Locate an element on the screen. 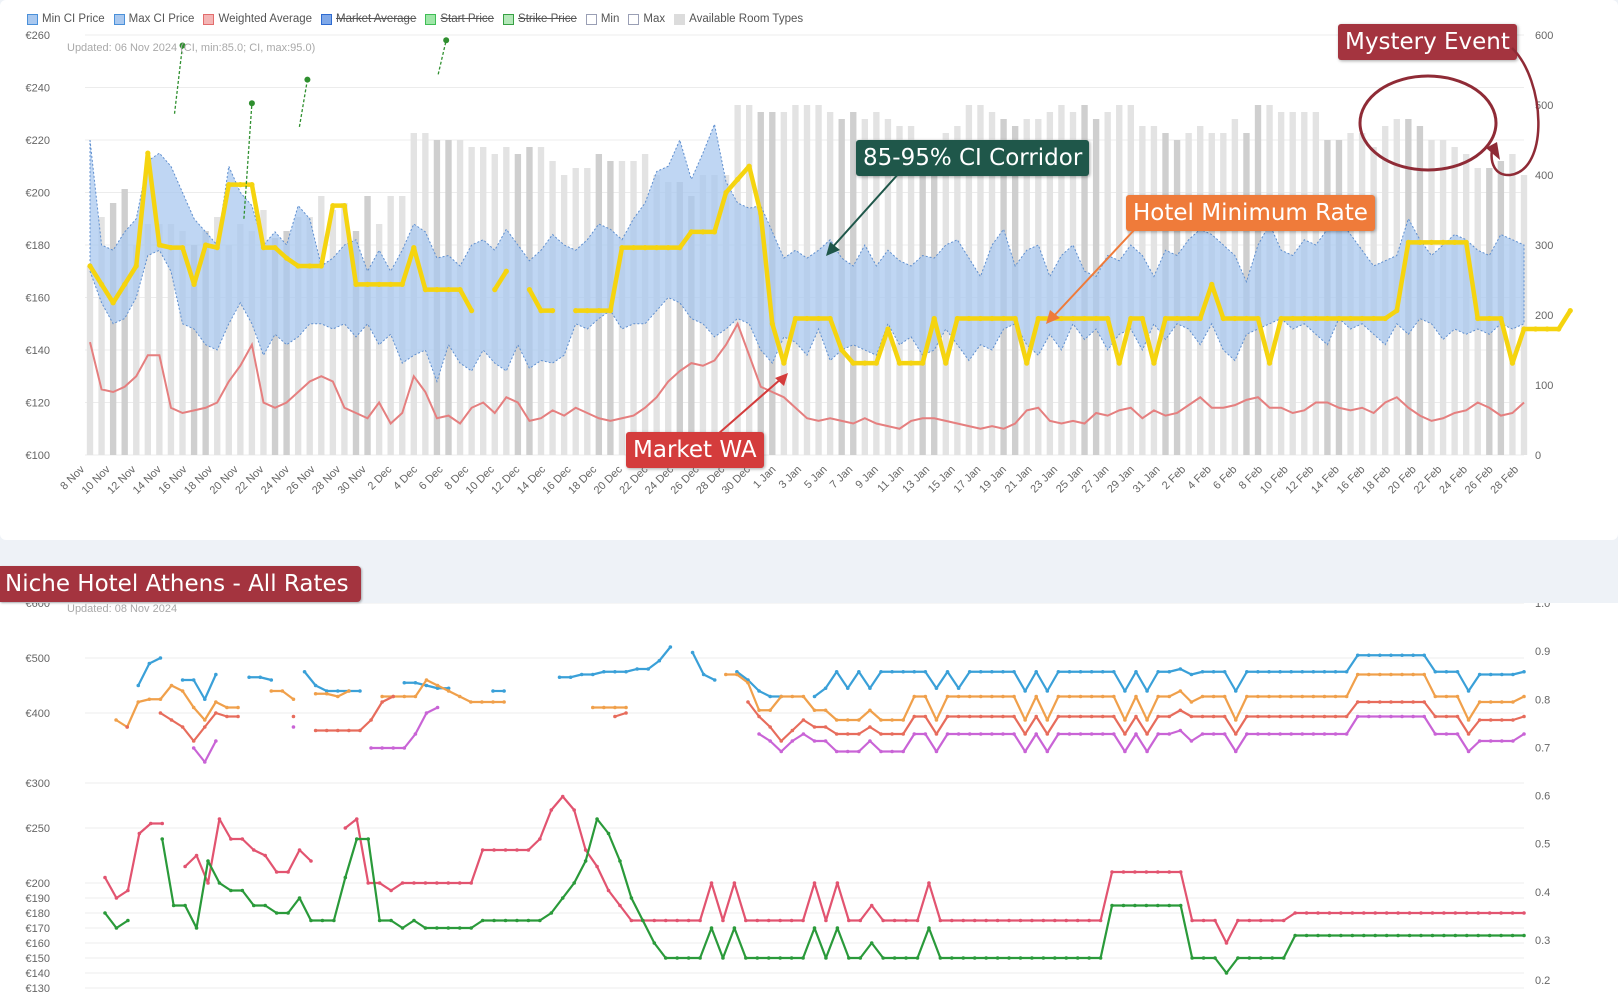  legend-item: Min is located at coordinates (602, 19).